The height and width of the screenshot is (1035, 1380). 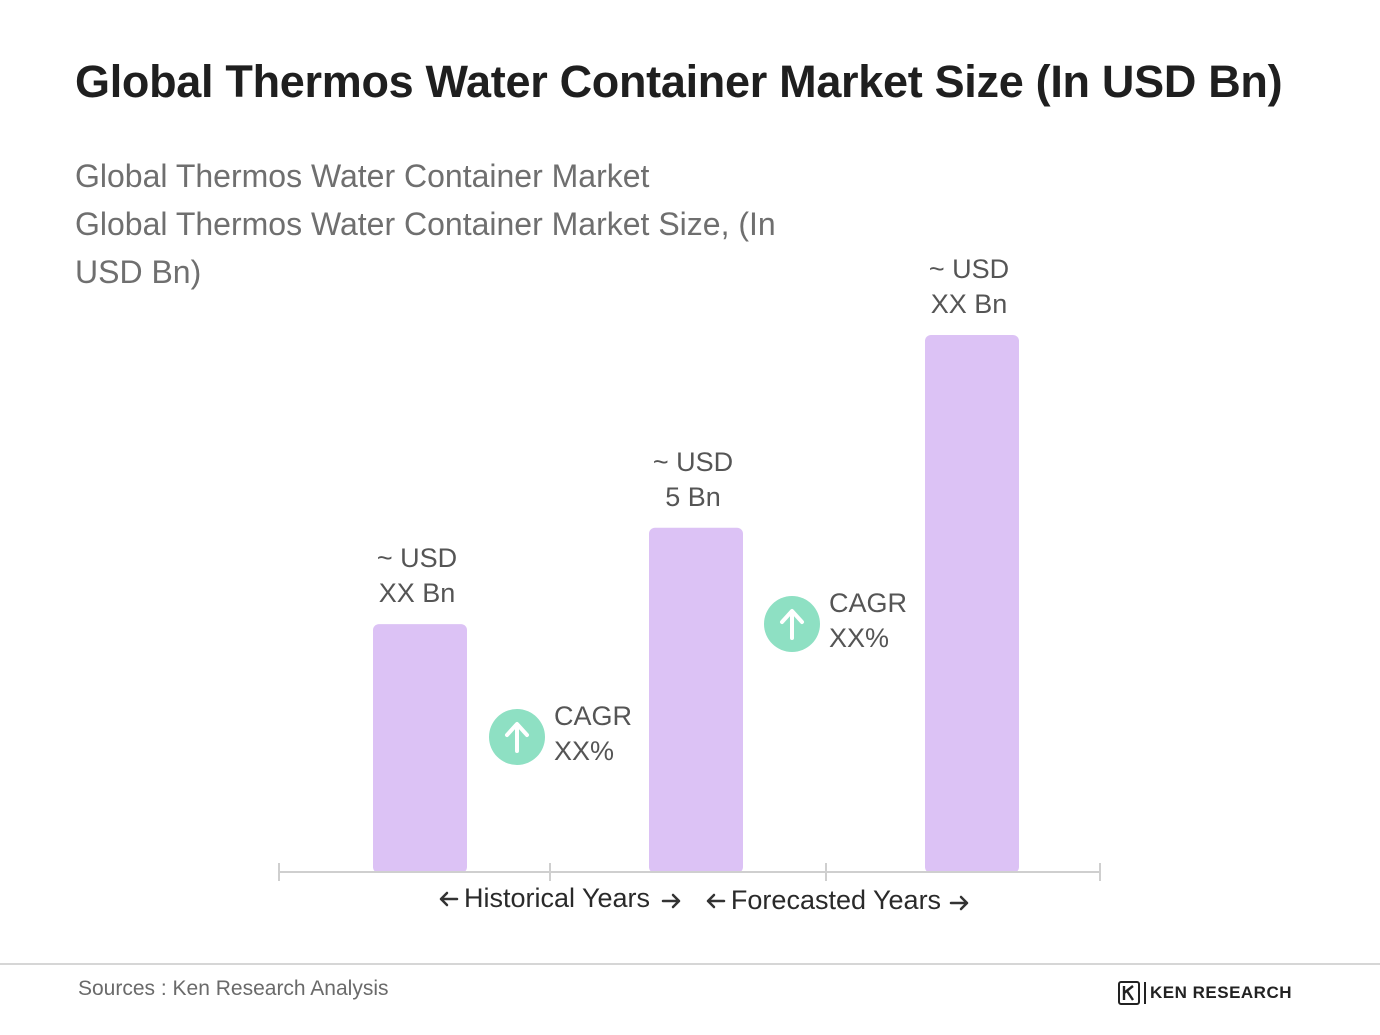 I want to click on period-label: Historical Years, so click(x=557, y=898).